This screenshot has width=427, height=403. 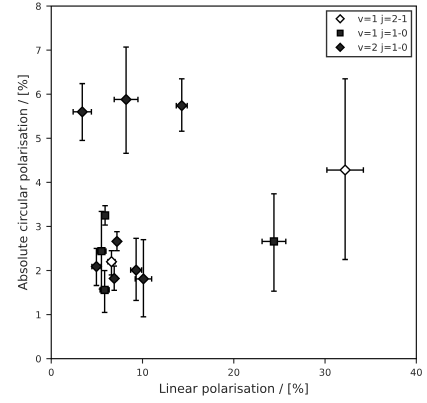 I want to click on y-tick-label: 2, so click(x=38, y=270).